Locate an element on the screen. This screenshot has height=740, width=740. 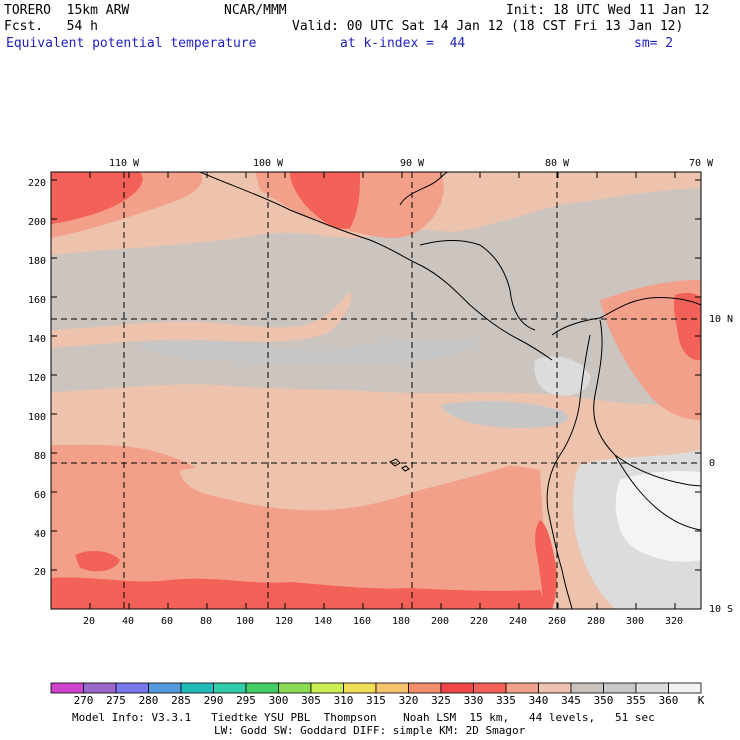
field-name: Equivalent potential temperature is located at coordinates (131, 43).